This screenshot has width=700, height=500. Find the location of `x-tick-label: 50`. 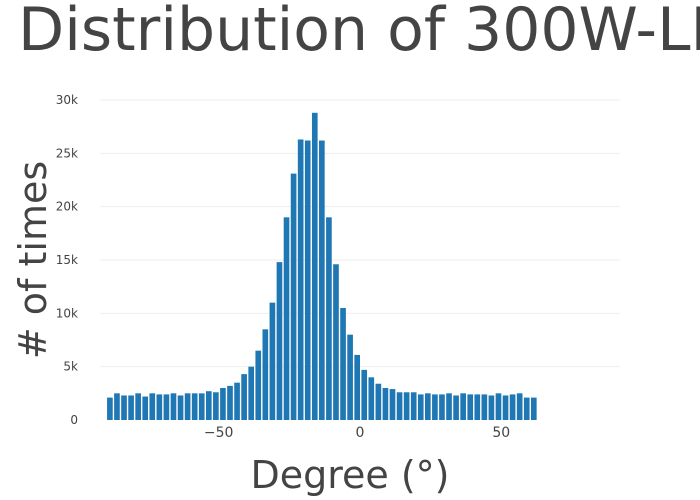

x-tick-label: 50 is located at coordinates (501, 433).